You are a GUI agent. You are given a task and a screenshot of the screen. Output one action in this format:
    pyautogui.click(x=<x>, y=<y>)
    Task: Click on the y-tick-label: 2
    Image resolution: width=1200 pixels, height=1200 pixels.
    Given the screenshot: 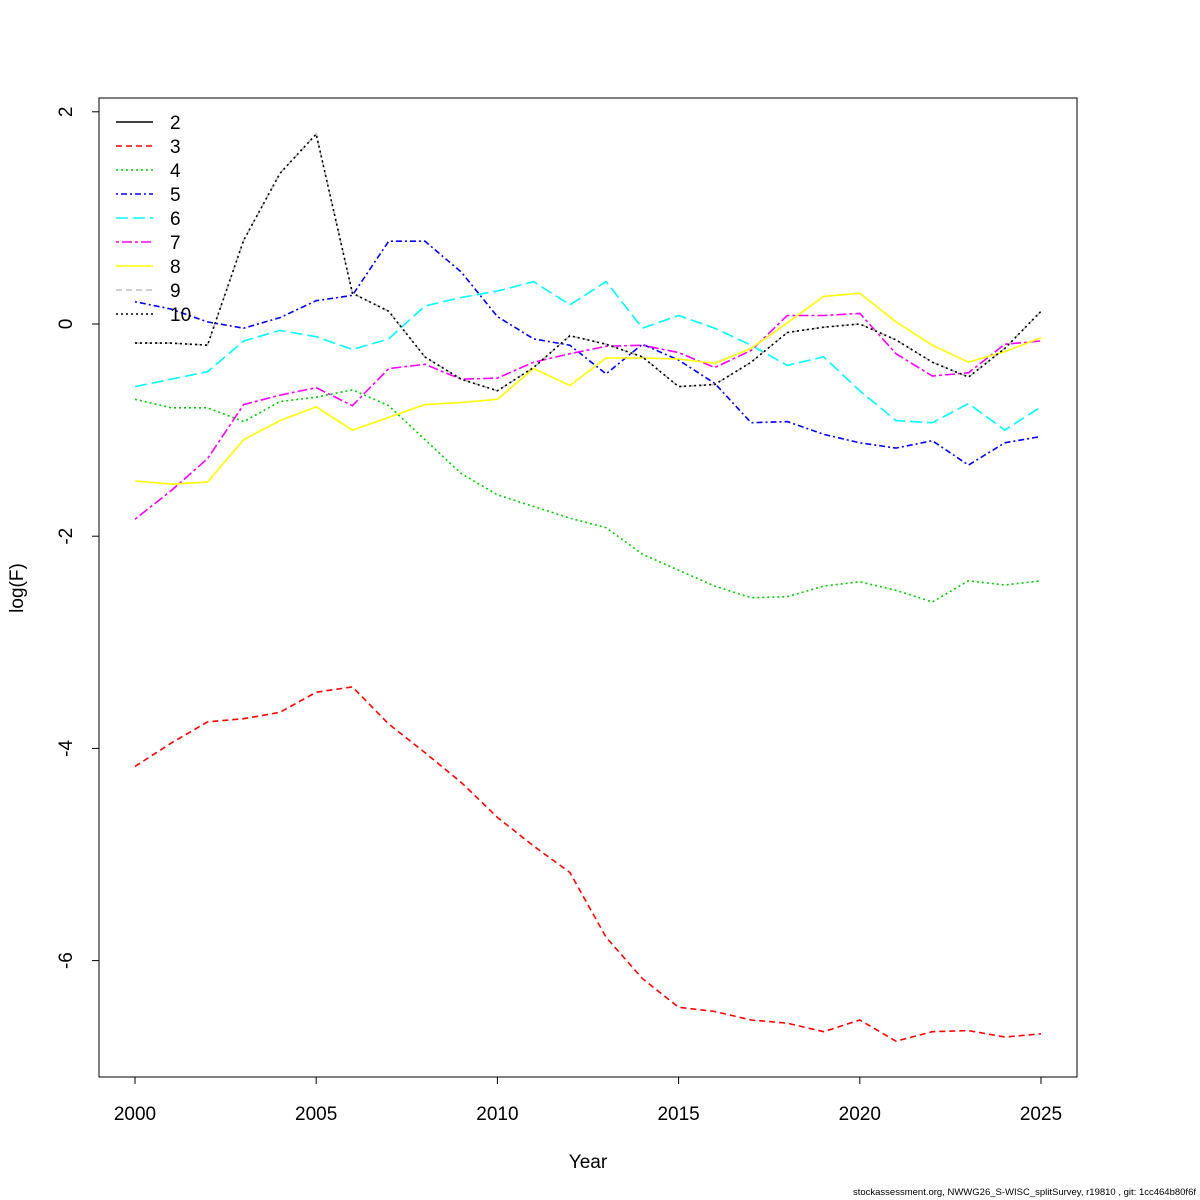 What is the action you would take?
    pyautogui.click(x=66, y=112)
    